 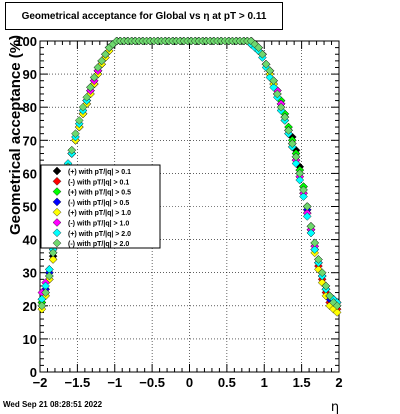 I want to click on legend-label: (-) with pT/|q| > 0.5, so click(x=98, y=203).